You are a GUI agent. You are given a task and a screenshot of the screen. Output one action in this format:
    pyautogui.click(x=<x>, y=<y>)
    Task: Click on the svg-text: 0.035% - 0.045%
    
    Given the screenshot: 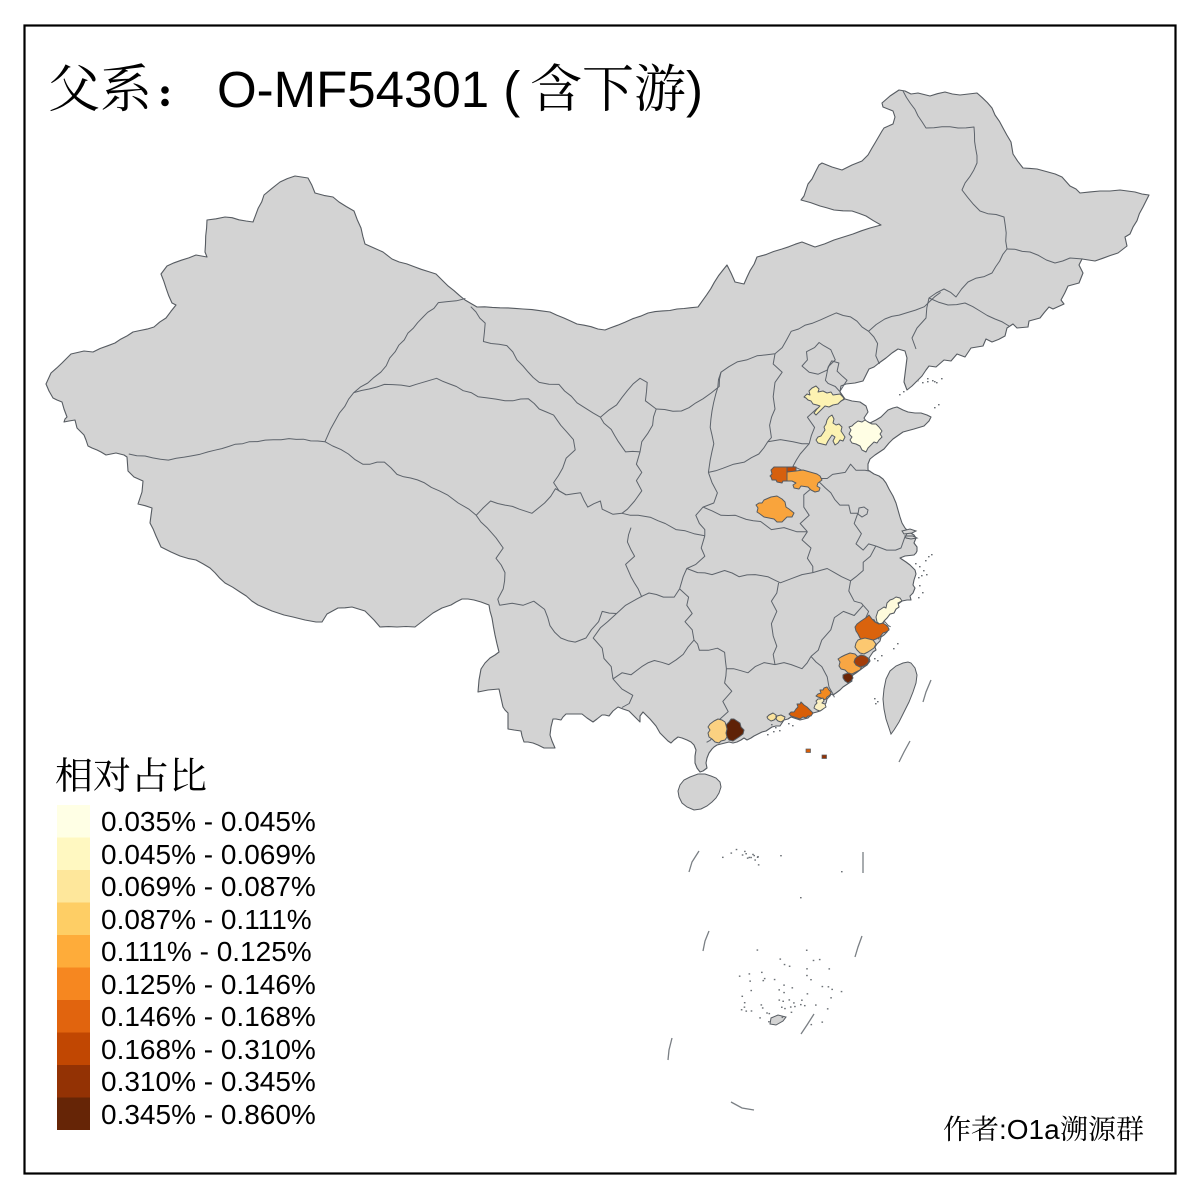 What is the action you would take?
    pyautogui.click(x=208, y=821)
    